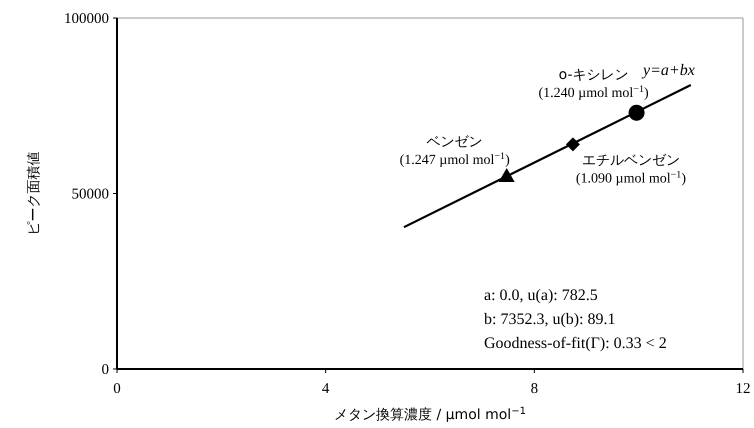  What do you see at coordinates (593, 74) in the screenshot?
I see `series-label: o-キシレン` at bounding box center [593, 74].